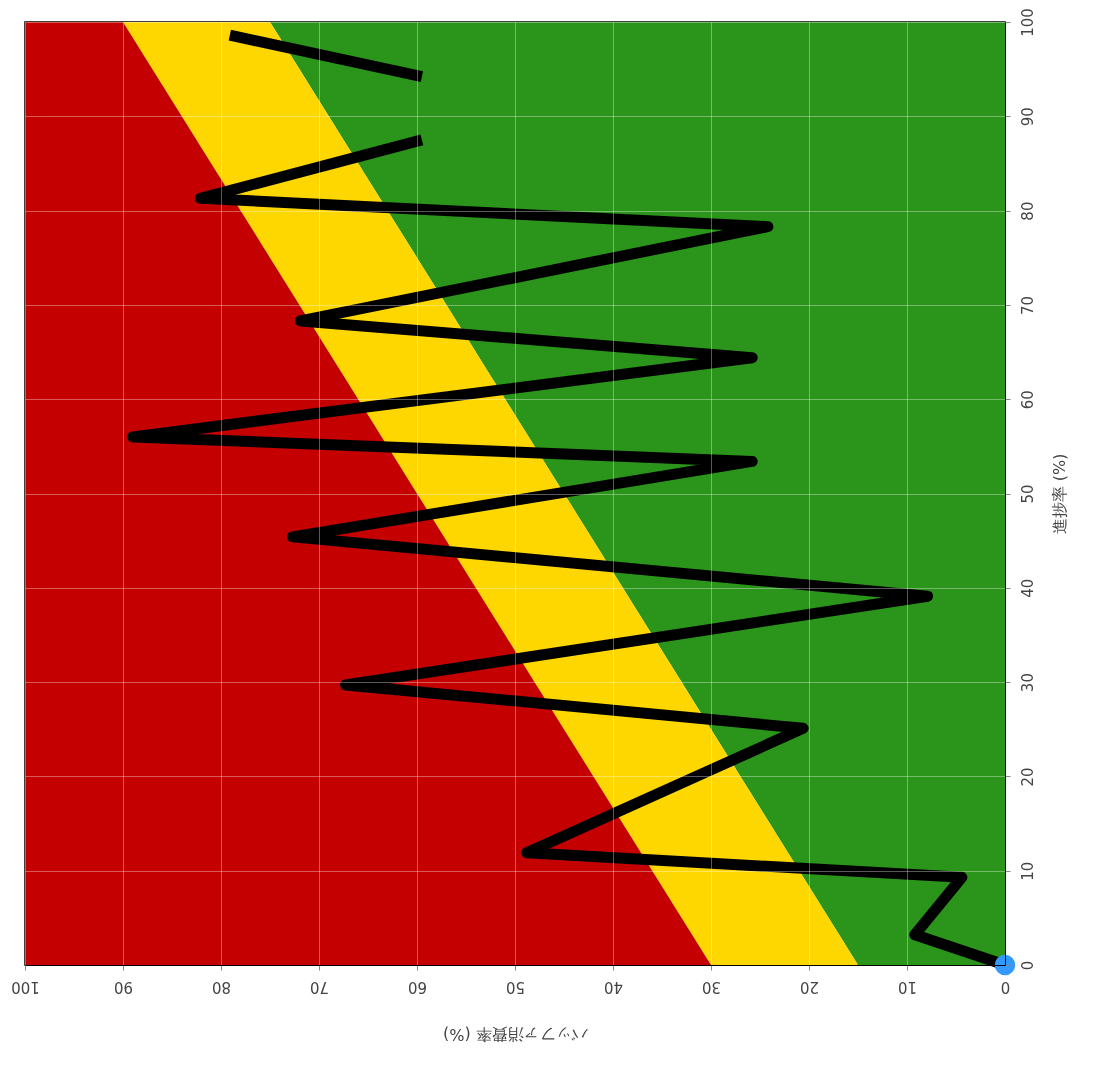 The height and width of the screenshot is (1079, 1102). Describe the element at coordinates (1027, 965) in the screenshot. I see `y-tick-label: 0` at that location.